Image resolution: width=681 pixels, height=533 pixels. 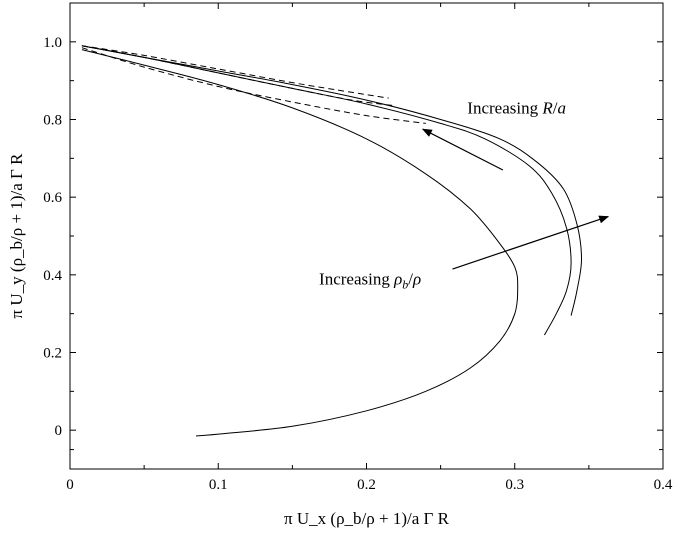 What do you see at coordinates (59, 431) in the screenshot?
I see `y-tick-label: 0` at bounding box center [59, 431].